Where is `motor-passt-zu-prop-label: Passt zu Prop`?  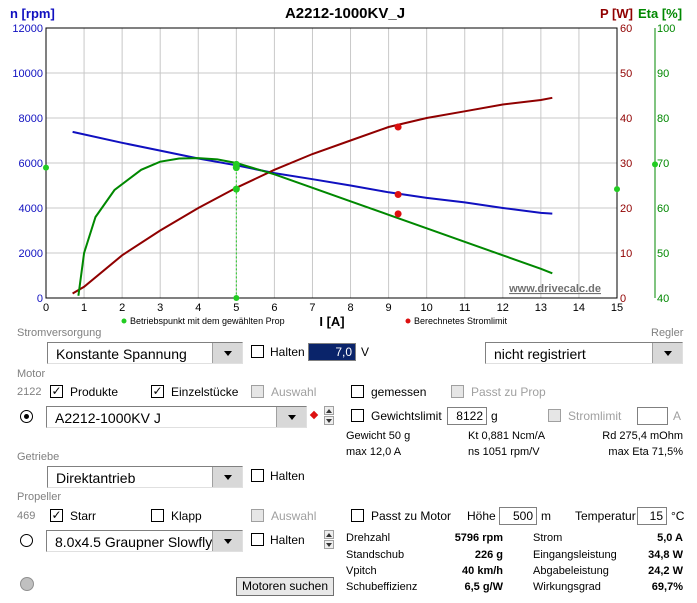
motor-passt-zu-prop-label: Passt zu Prop is located at coordinates (508, 392).